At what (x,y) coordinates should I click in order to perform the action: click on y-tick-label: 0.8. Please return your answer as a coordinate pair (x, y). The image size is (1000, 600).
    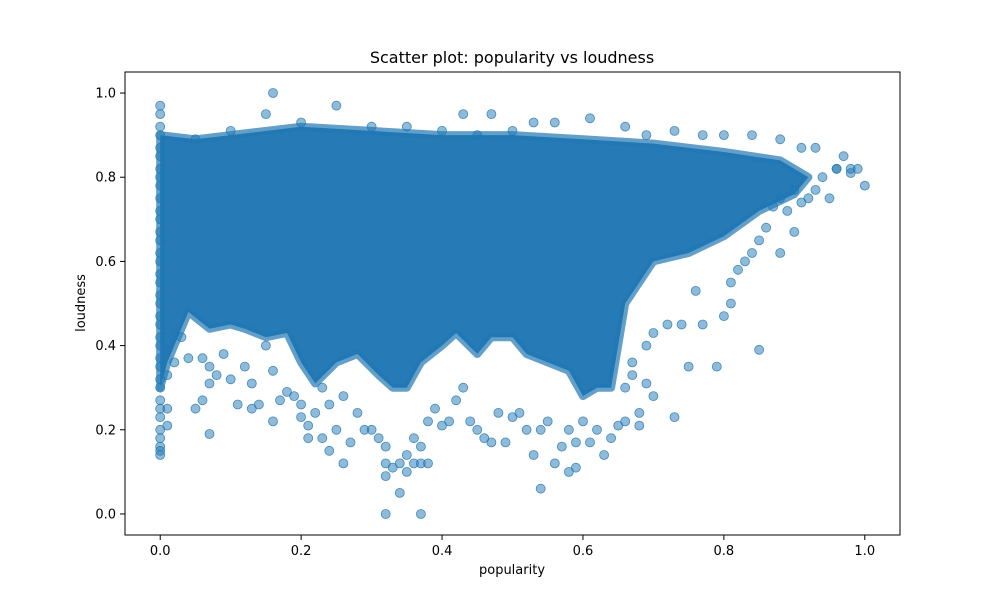
    Looking at the image, I should click on (105, 178).